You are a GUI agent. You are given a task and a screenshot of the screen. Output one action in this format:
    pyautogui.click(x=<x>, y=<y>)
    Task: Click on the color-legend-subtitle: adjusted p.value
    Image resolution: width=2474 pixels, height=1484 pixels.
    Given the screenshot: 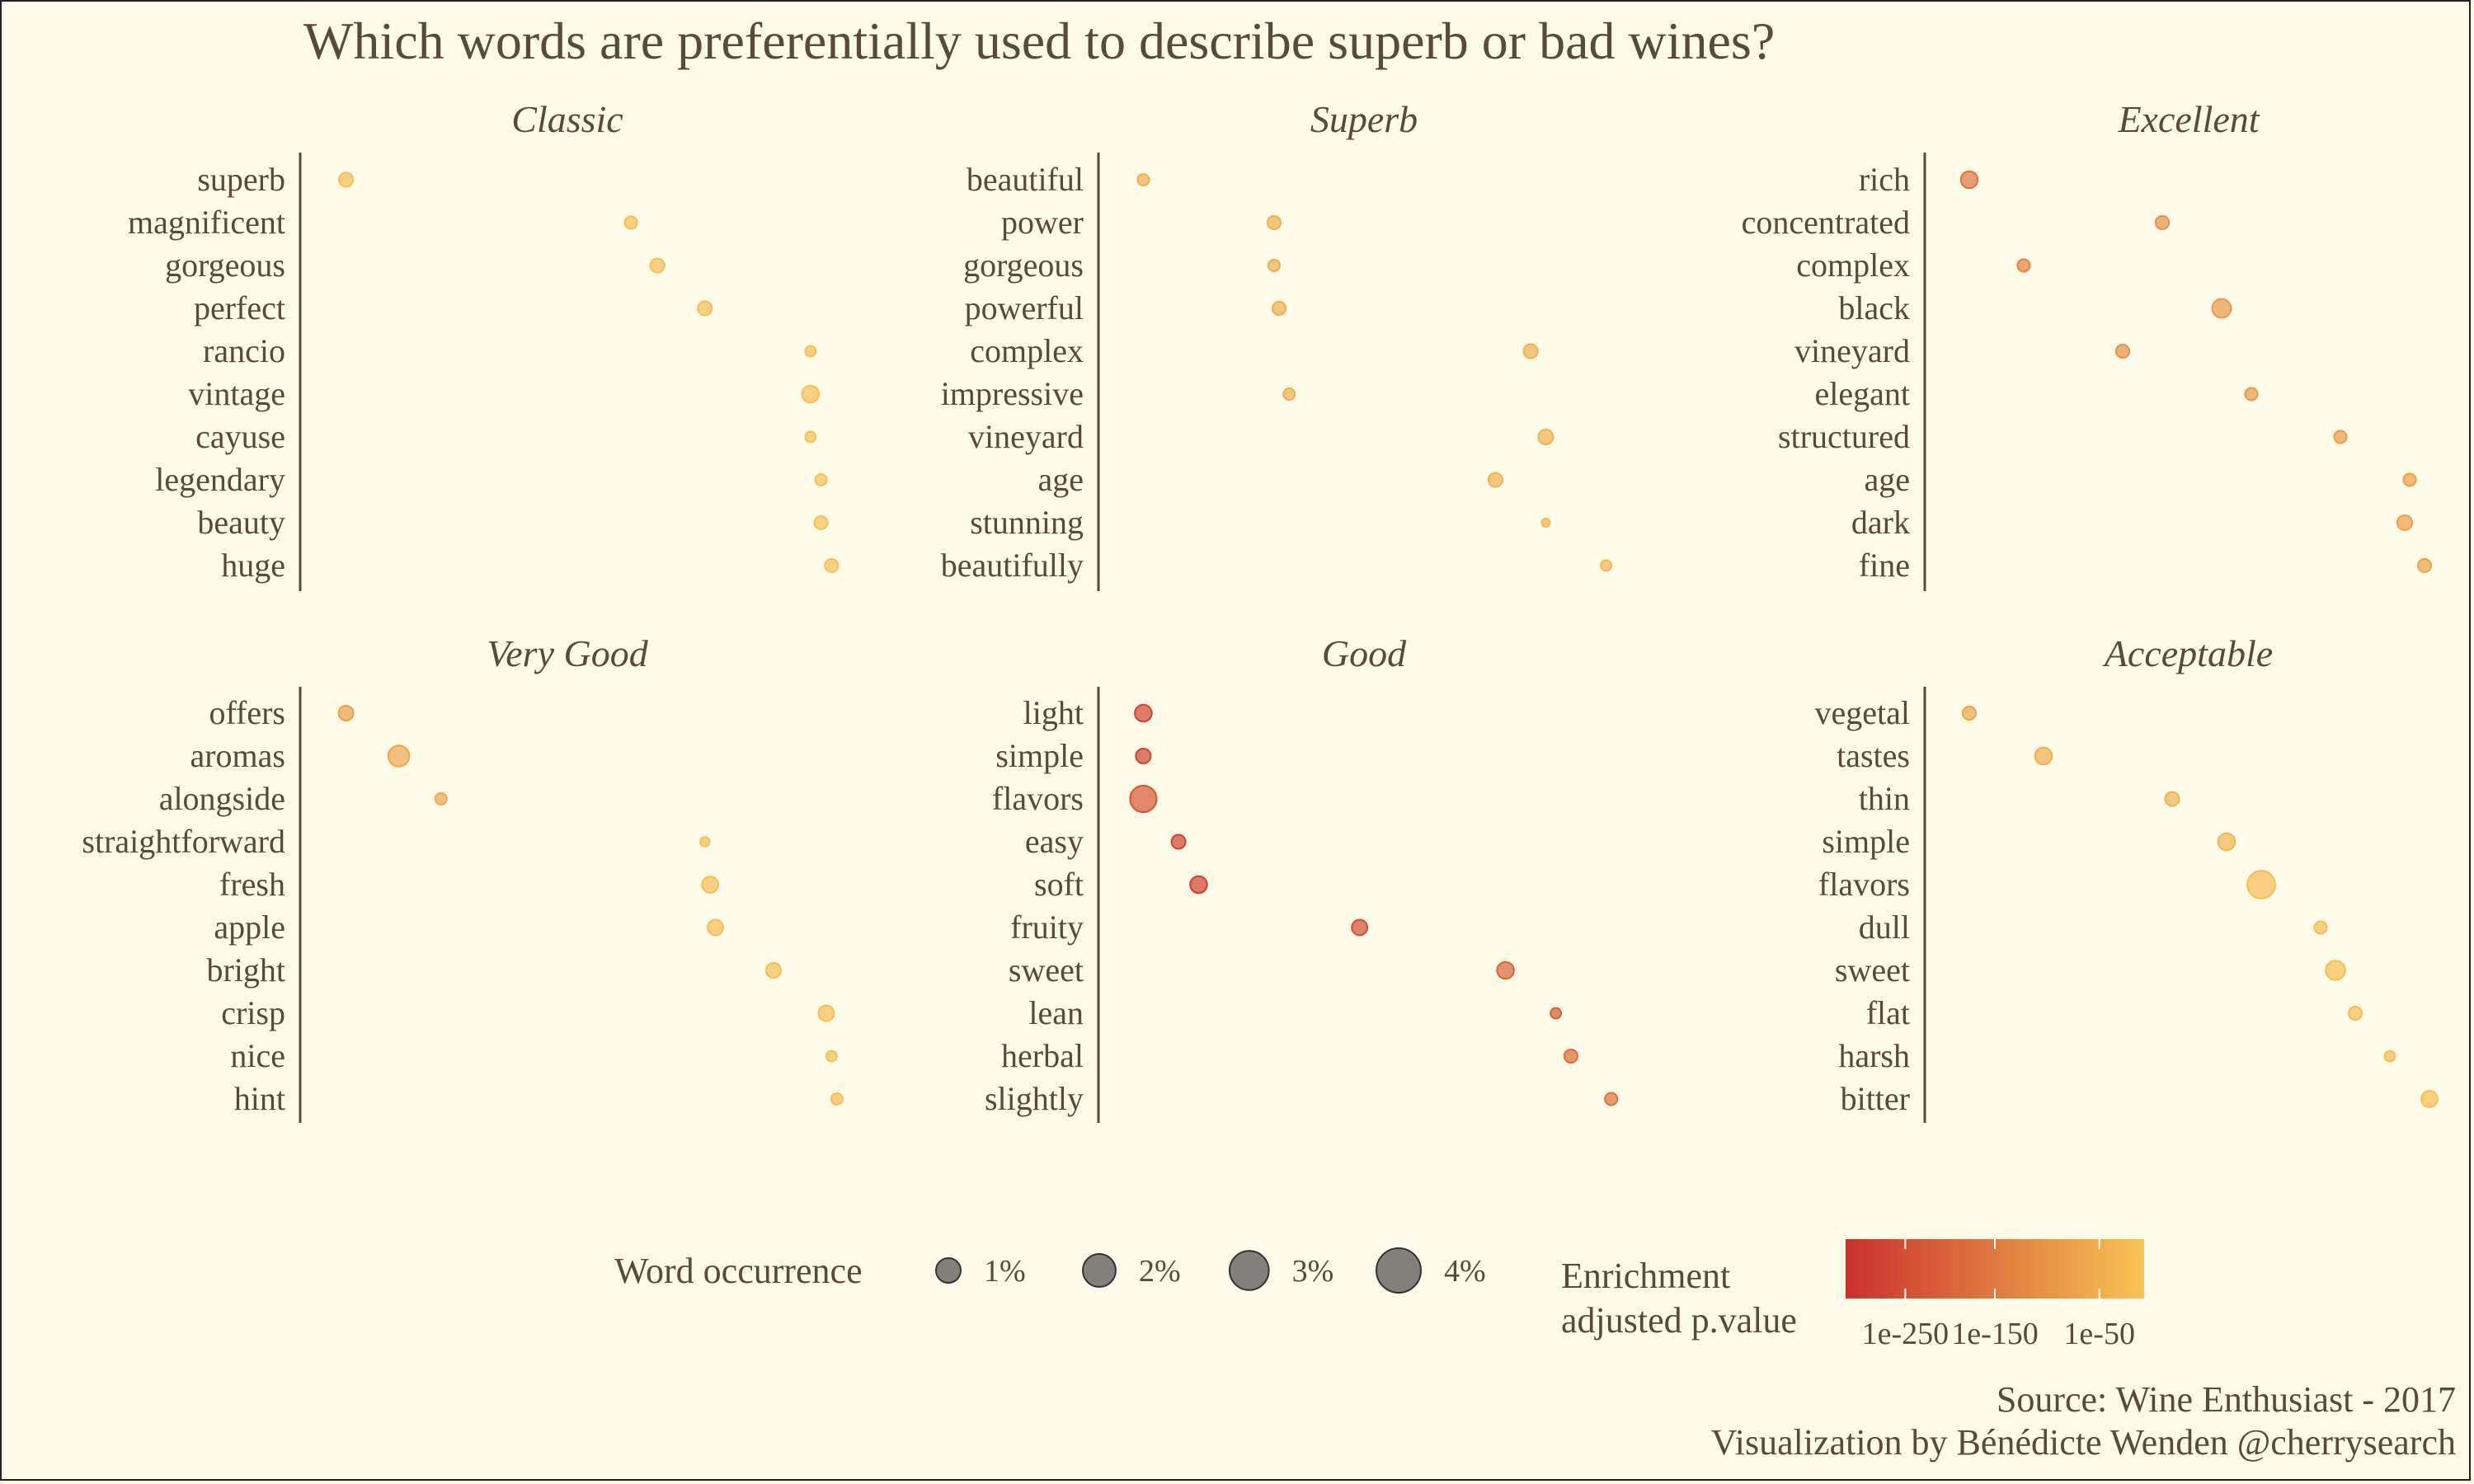 What is the action you would take?
    pyautogui.click(x=1679, y=1320)
    